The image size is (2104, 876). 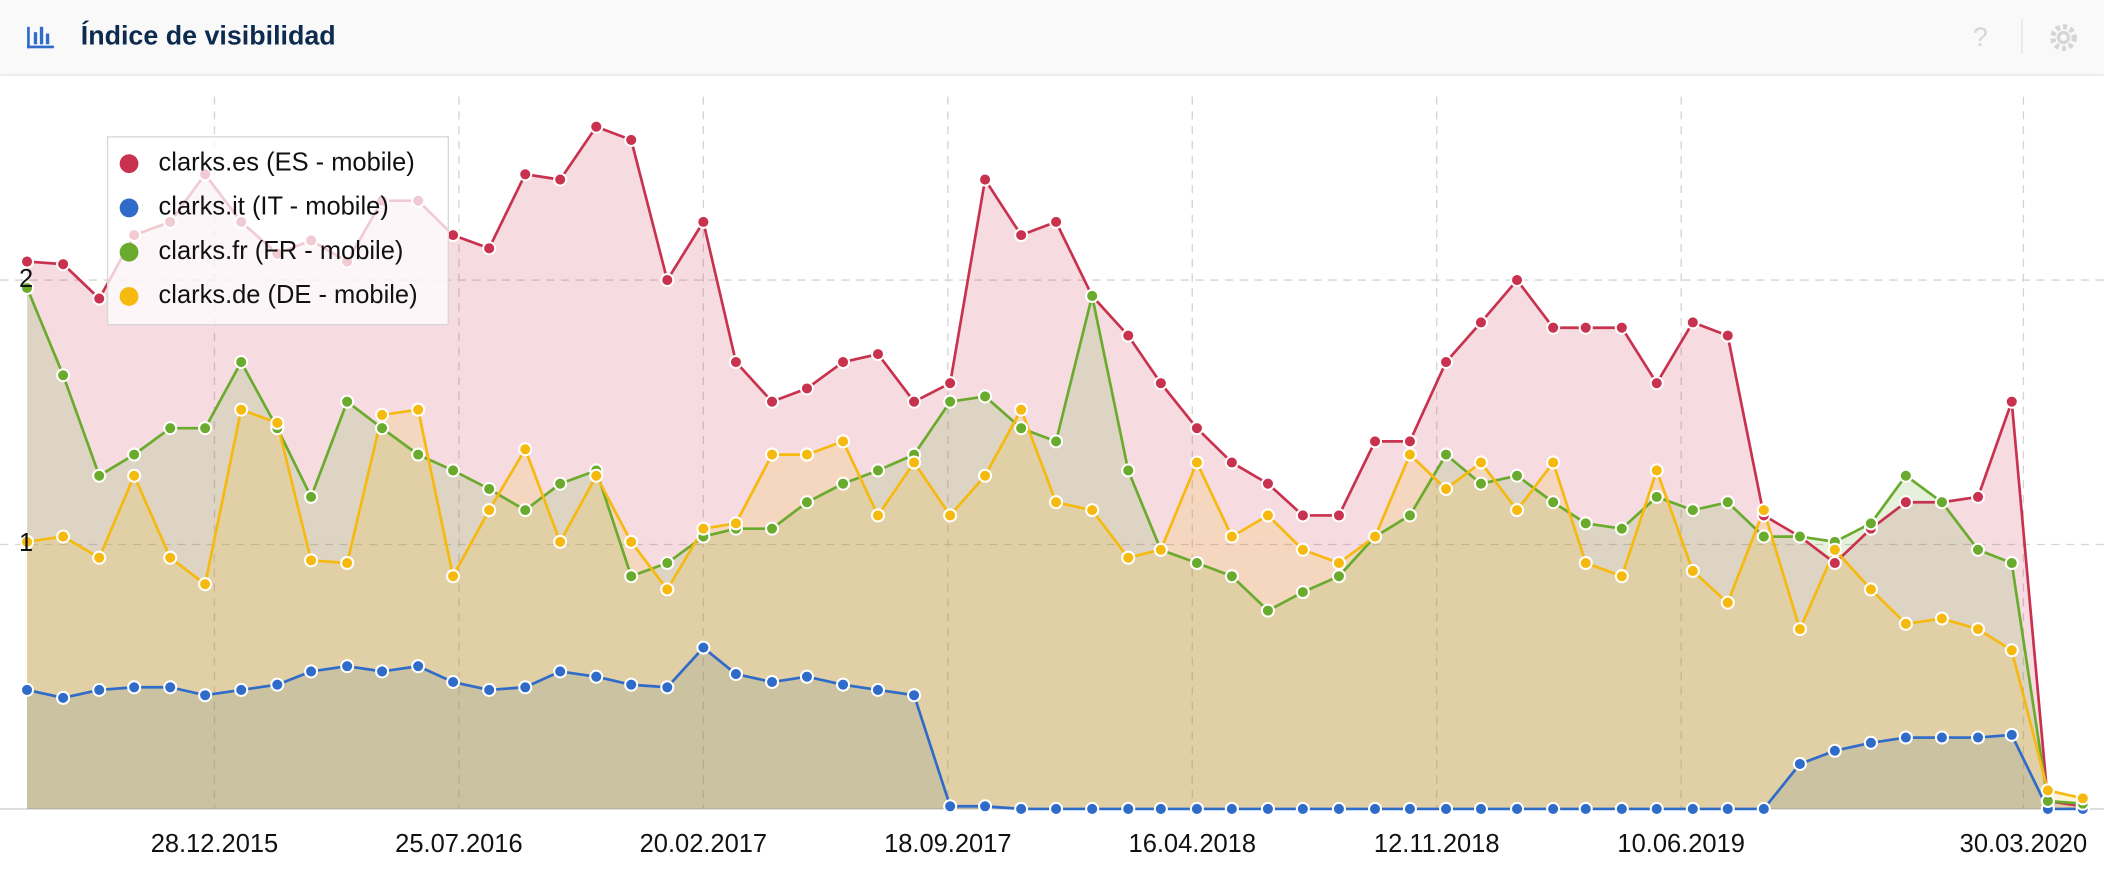 What do you see at coordinates (1680, 844) in the screenshot?
I see `x-tick-label: 10.06.2019` at bounding box center [1680, 844].